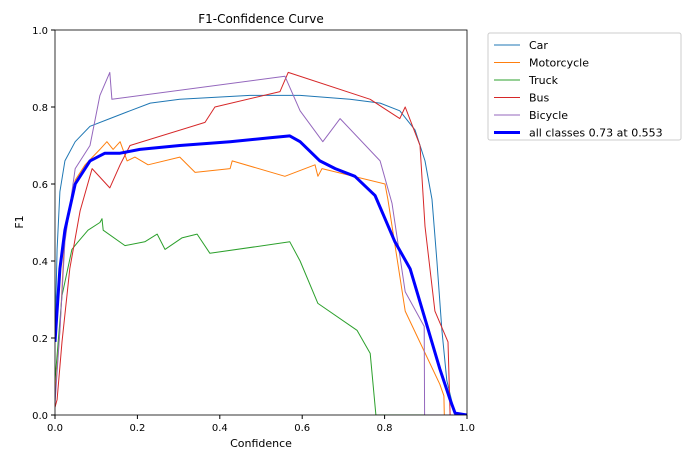 This screenshot has width=696, height=464. Describe the element at coordinates (40, 185) in the screenshot. I see `y-tick-label: 0.6` at that location.